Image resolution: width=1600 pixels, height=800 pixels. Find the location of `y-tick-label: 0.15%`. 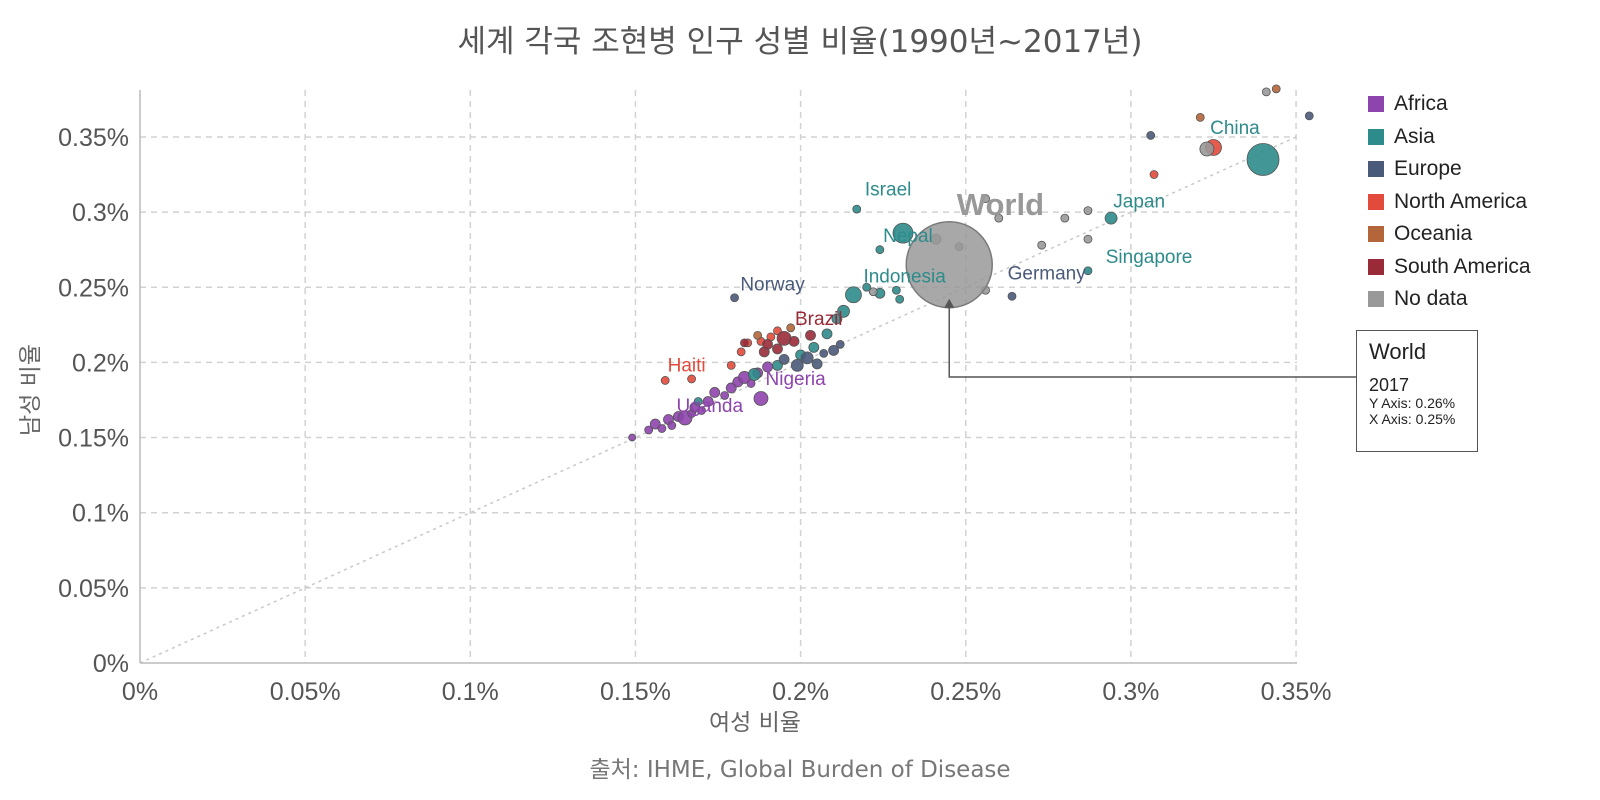

y-tick-label: 0.15% is located at coordinates (93, 439).